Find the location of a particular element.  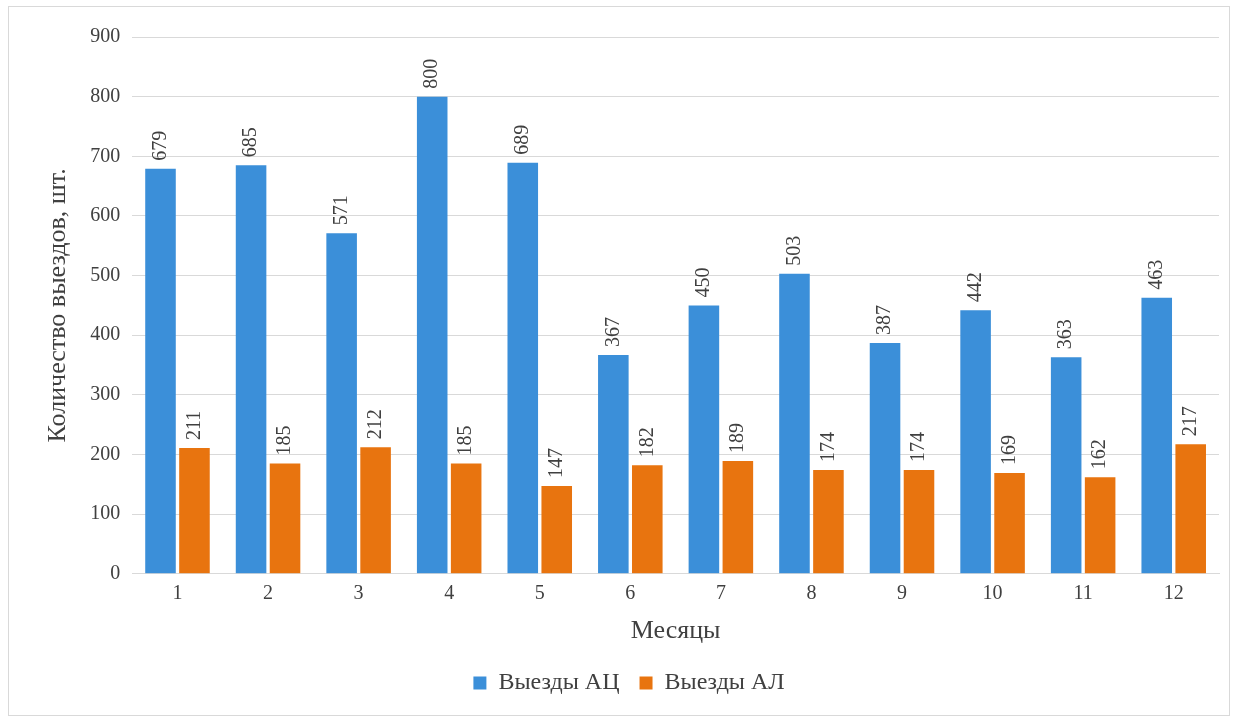

x-tick-label: 9 is located at coordinates (902, 592).